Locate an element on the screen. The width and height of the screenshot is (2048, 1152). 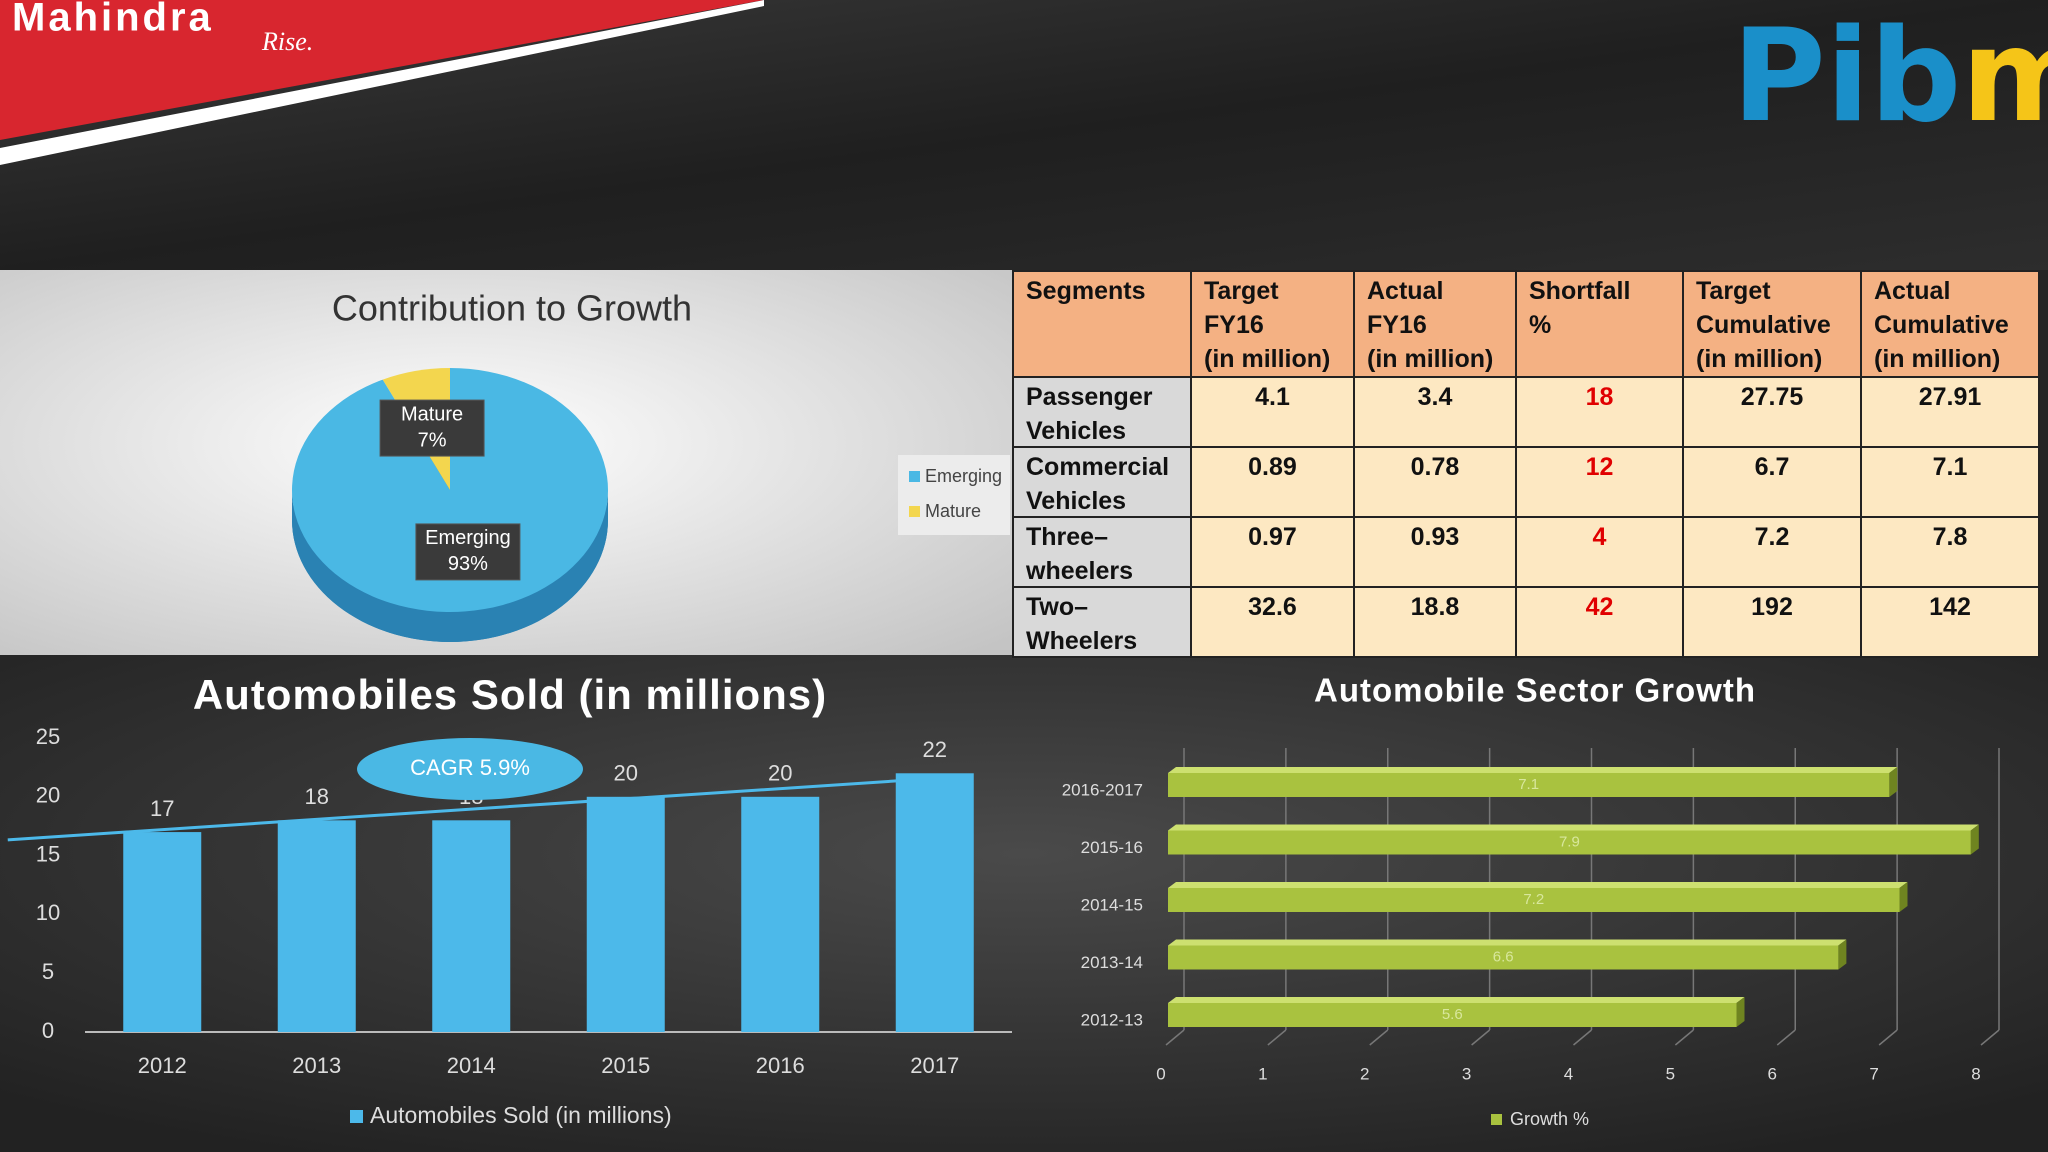
y-tick-label: 2015-16 is located at coordinates (1112, 847).